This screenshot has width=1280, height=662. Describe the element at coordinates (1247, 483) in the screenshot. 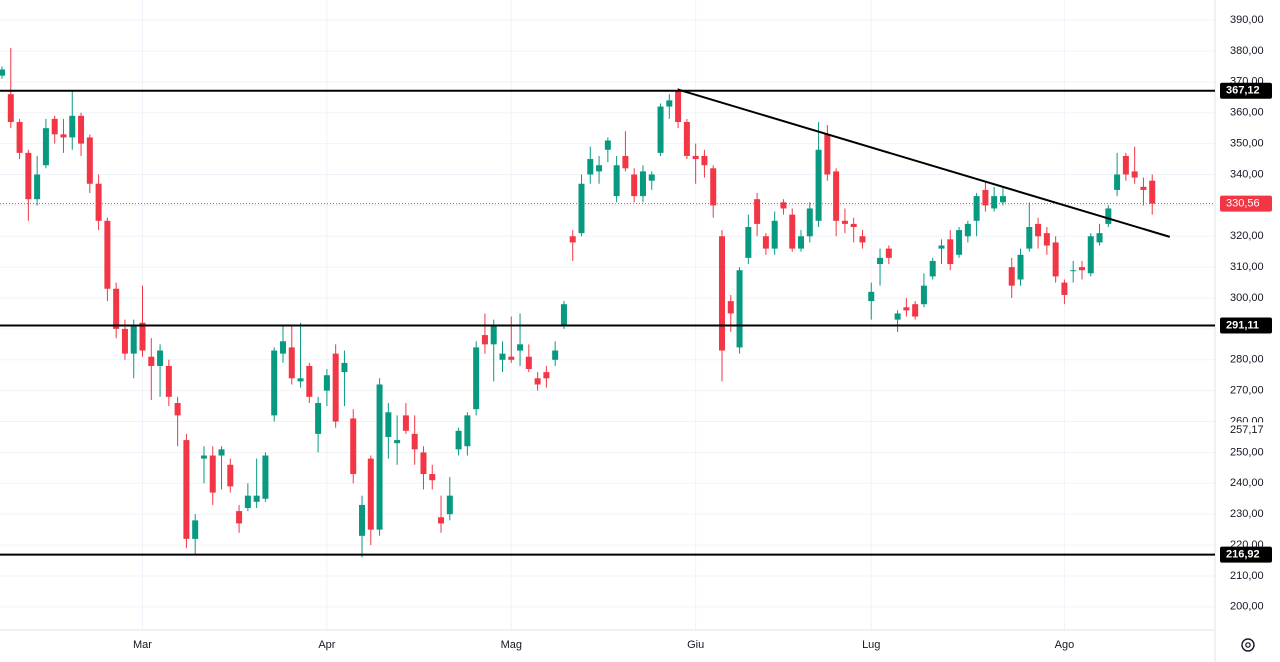

I see `y-tick-label: 240,00` at that location.